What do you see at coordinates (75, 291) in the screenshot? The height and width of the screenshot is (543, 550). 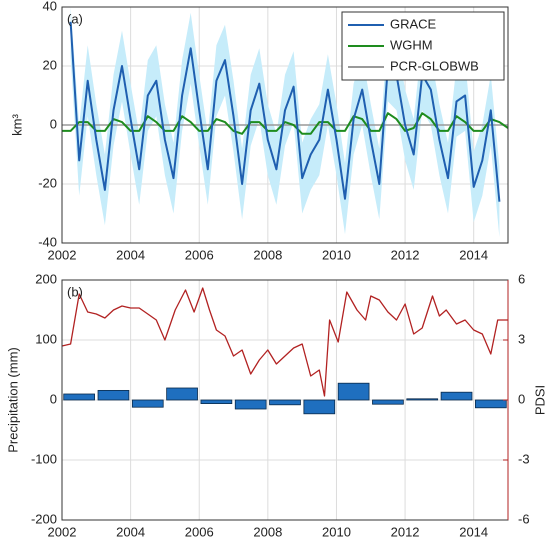 I see `panel-label: (b)` at bounding box center [75, 291].